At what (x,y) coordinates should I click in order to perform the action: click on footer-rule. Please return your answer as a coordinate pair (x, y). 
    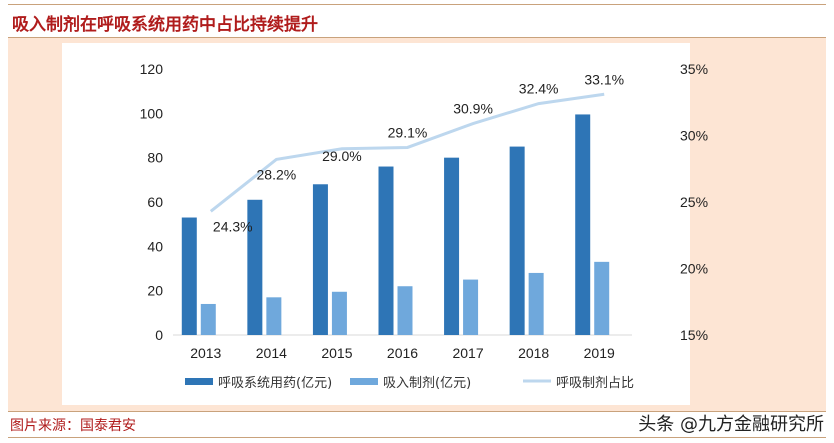
    Looking at the image, I should click on (417, 411).